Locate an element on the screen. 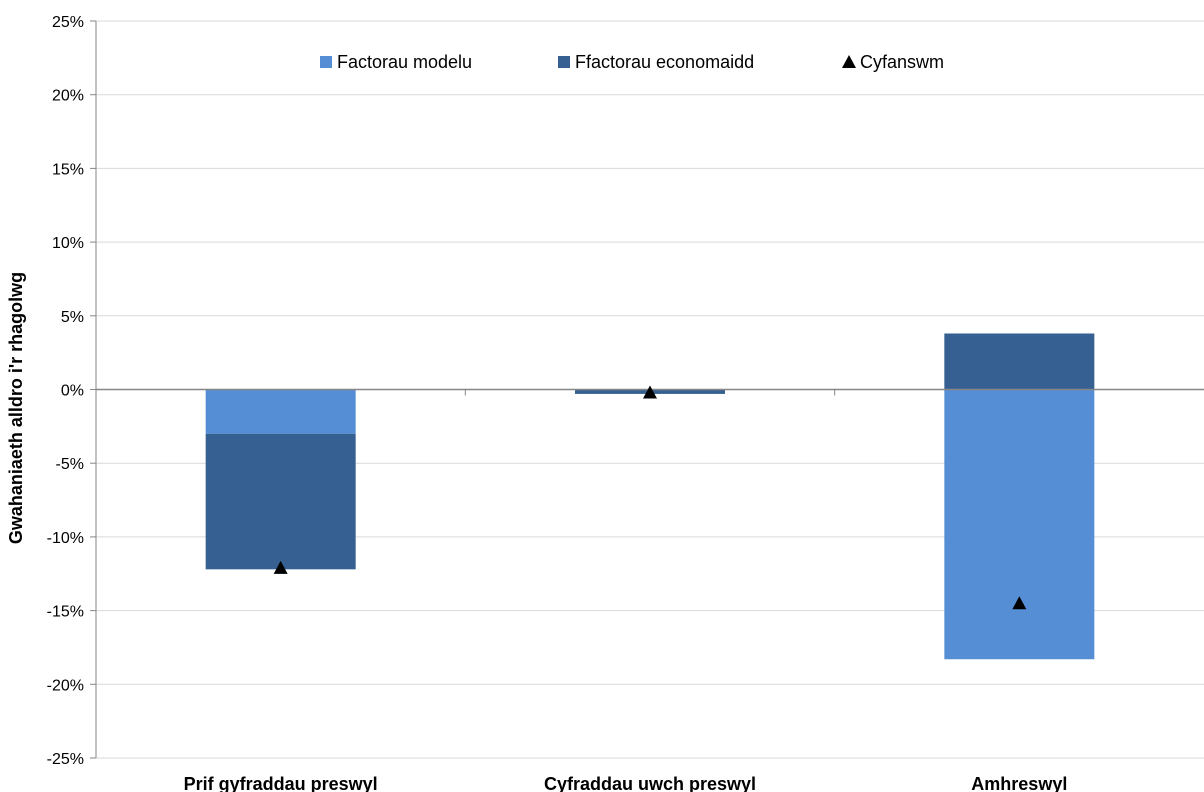  y-tick-label: 5% is located at coordinates (72, 317).